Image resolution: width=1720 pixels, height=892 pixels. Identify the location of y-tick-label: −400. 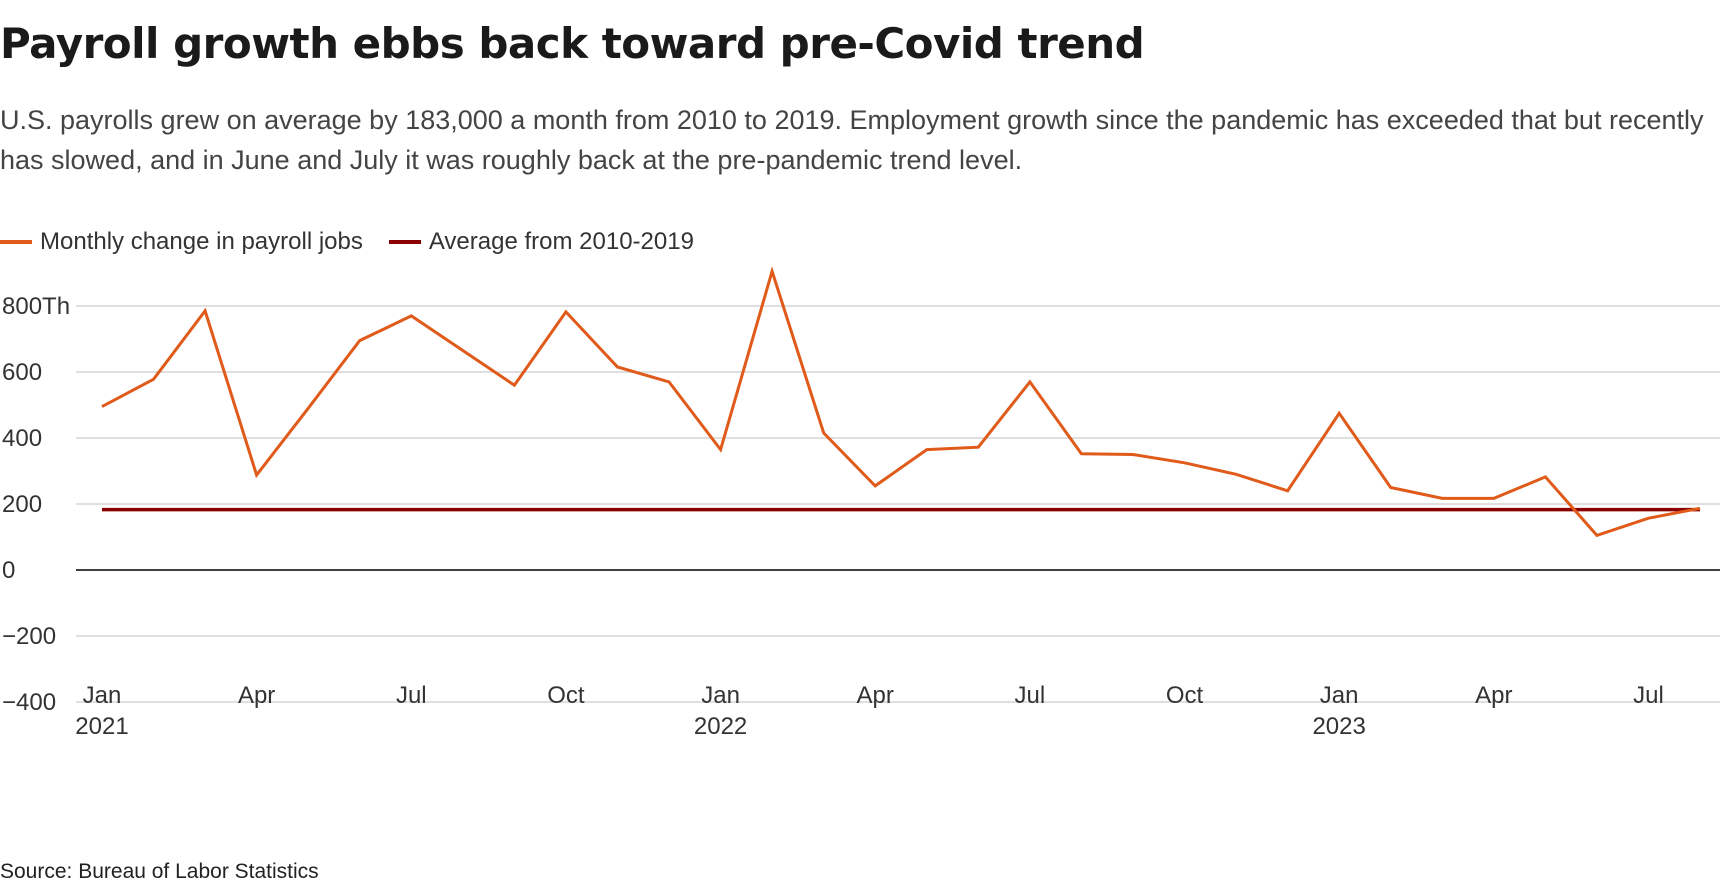
(29, 702).